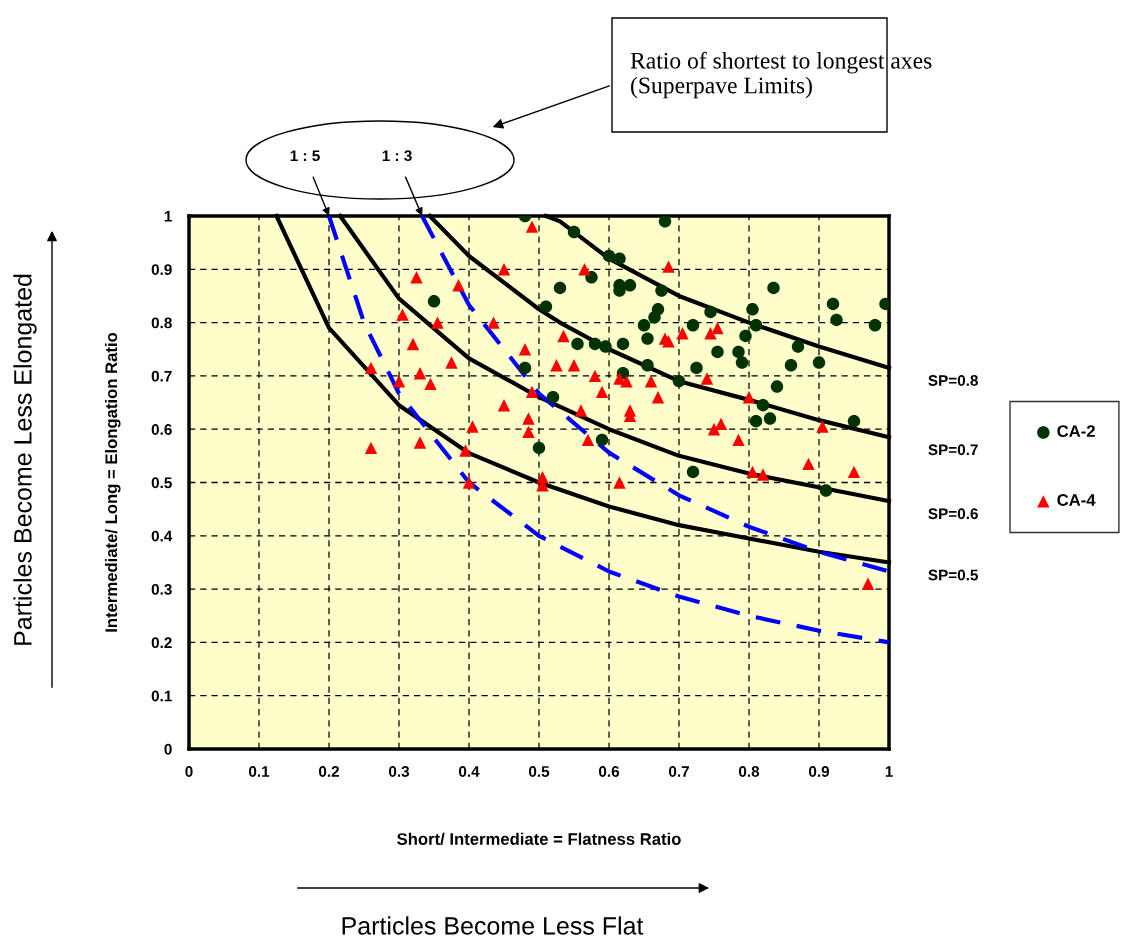 The width and height of the screenshot is (1125, 943). What do you see at coordinates (609, 771) in the screenshot?
I see `x-tick-label: 0.6` at bounding box center [609, 771].